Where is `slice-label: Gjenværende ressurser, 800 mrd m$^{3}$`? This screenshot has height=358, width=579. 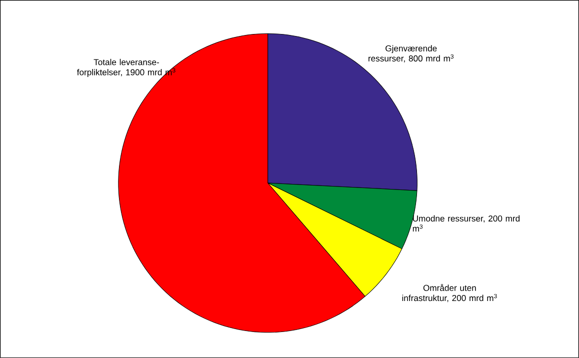
slice-label: Gjenværende ressurser, 800 mrd m$^{3}$ is located at coordinates (411, 54).